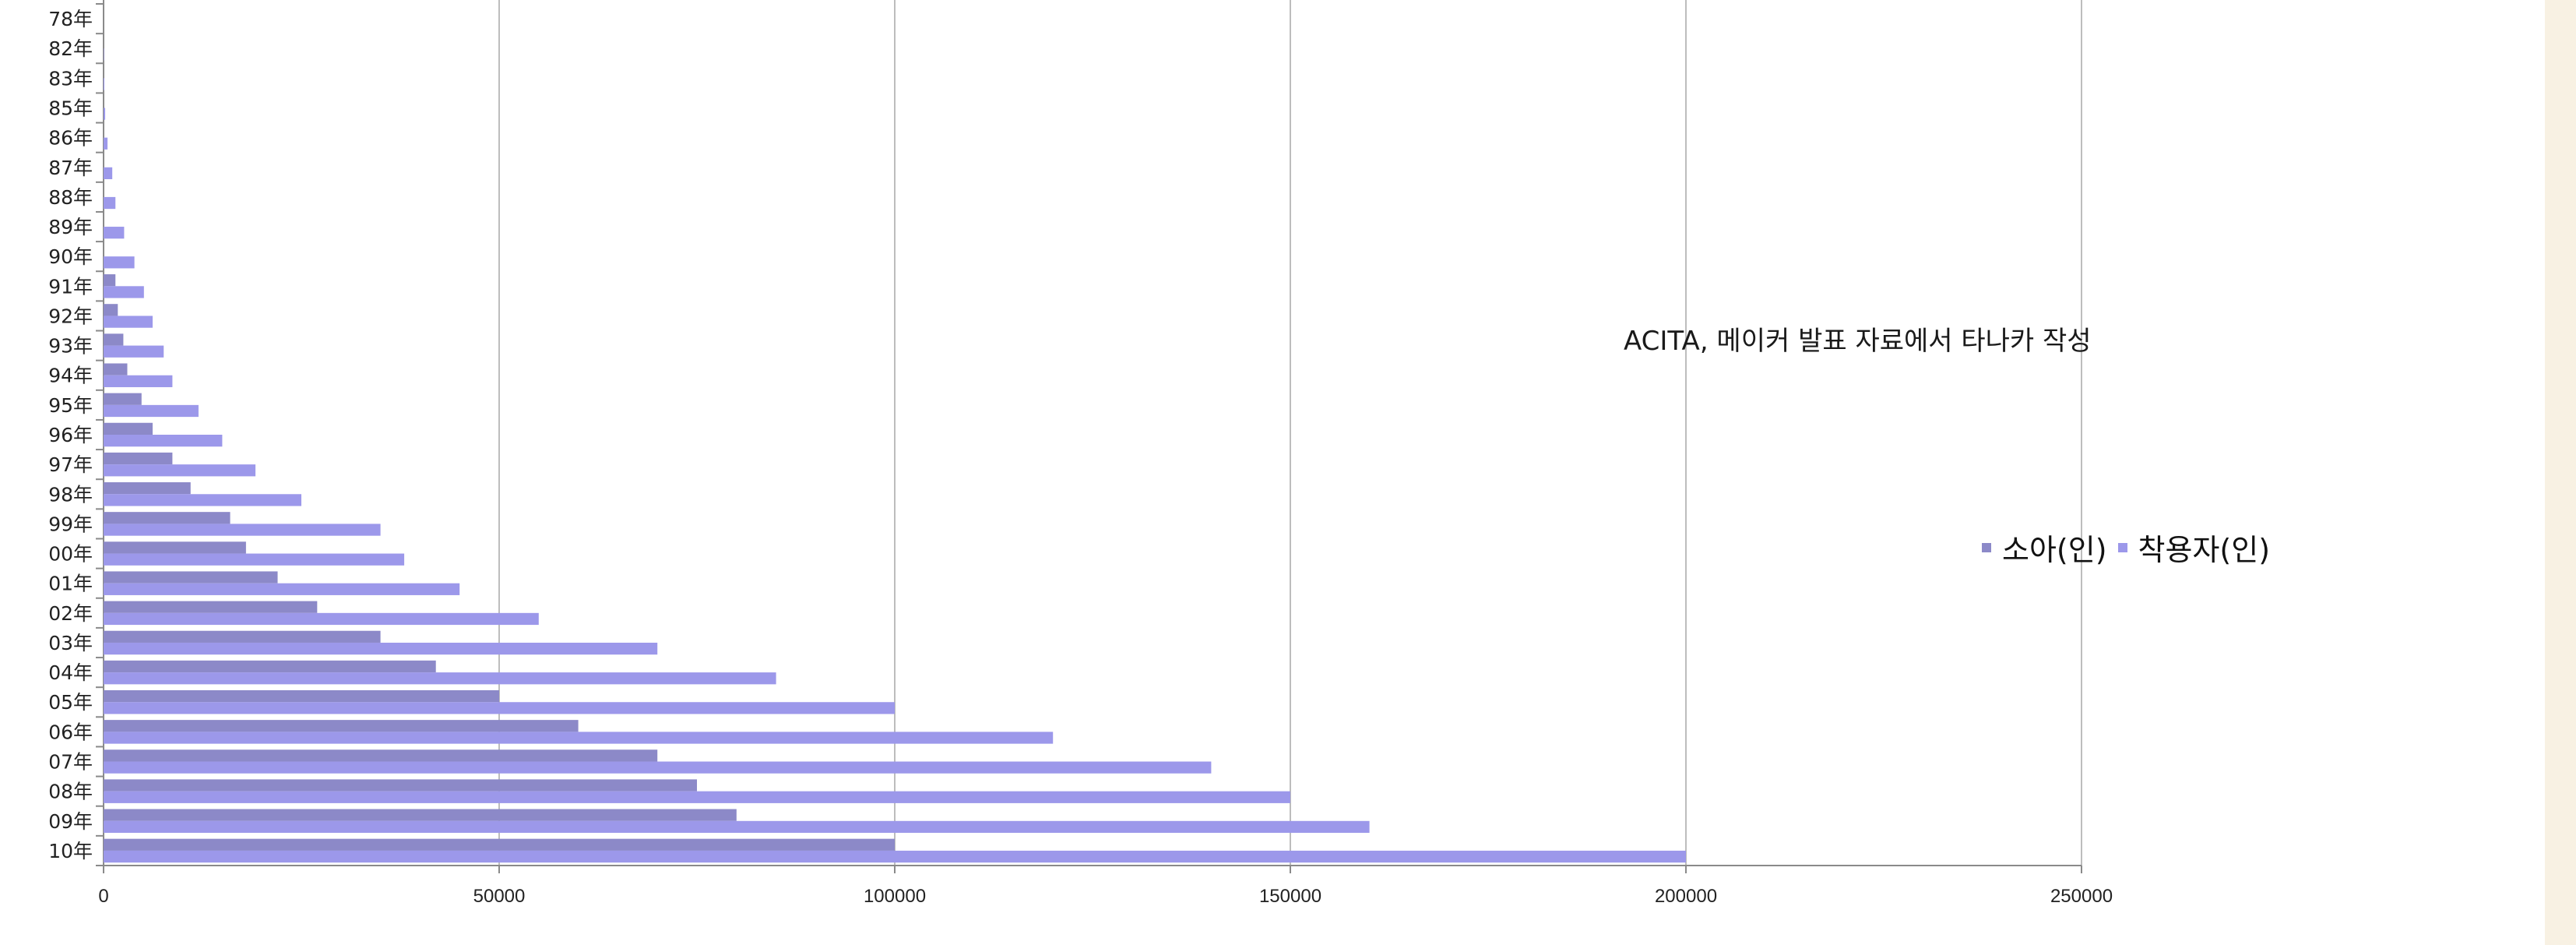  Describe the element at coordinates (103, 897) in the screenshot. I see `x-tick-label: 0` at that location.